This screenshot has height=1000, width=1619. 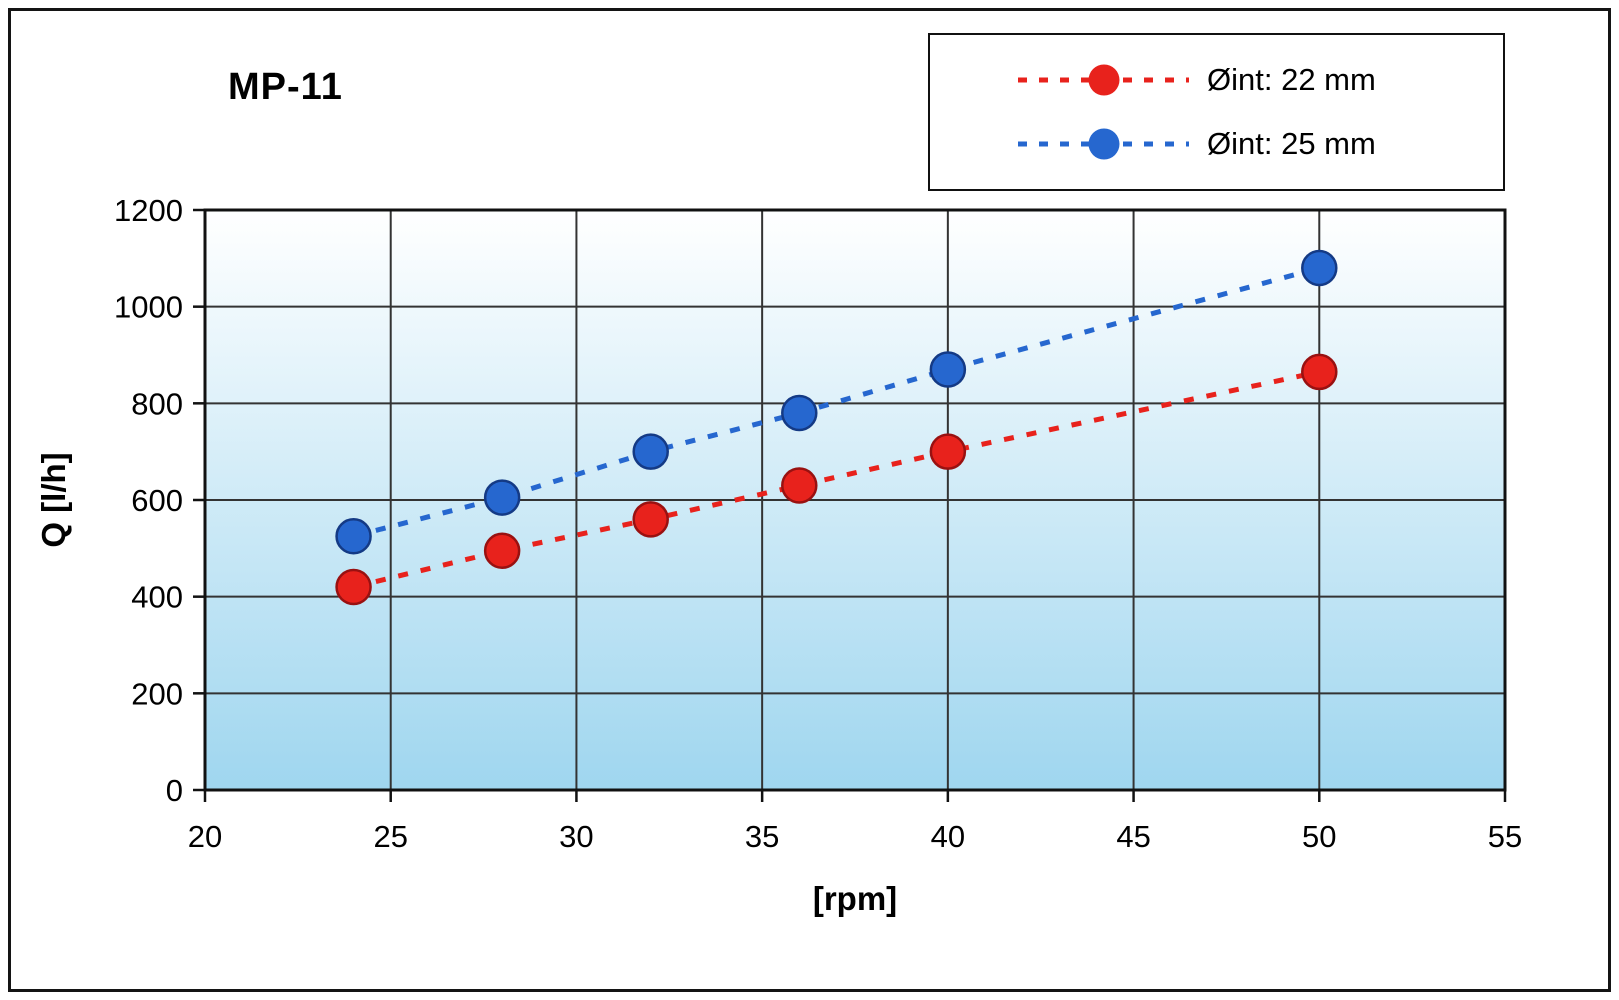 I want to click on legend-item: Øint: 25 mm, so click(x=1216, y=144).